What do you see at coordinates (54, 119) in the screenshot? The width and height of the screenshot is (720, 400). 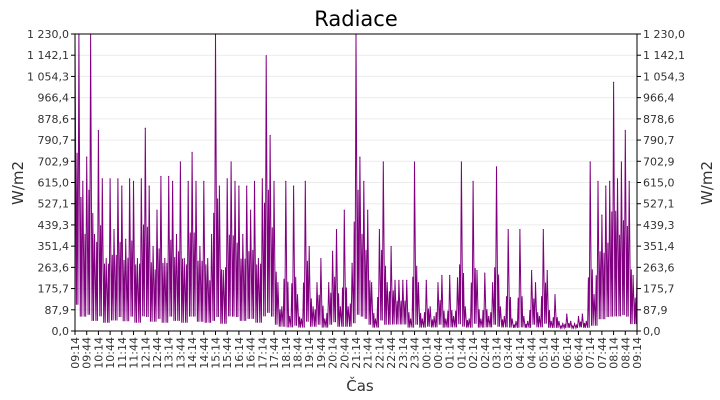 I see `y-tick-label: 878,6` at bounding box center [54, 119].